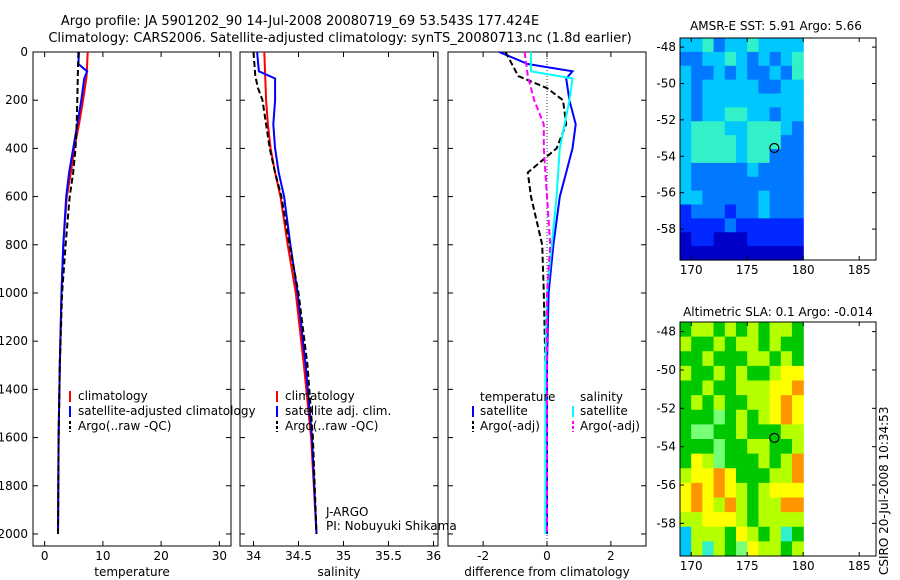  What do you see at coordinates (16, 197) in the screenshot?
I see `y-tick-label: 600` at bounding box center [16, 197].